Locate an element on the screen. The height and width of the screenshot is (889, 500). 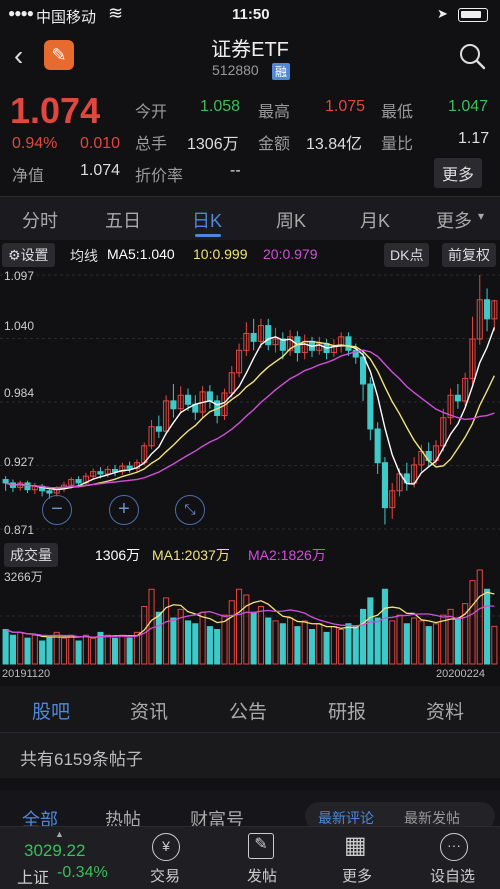
search-icon is located at coordinates (472, 56).